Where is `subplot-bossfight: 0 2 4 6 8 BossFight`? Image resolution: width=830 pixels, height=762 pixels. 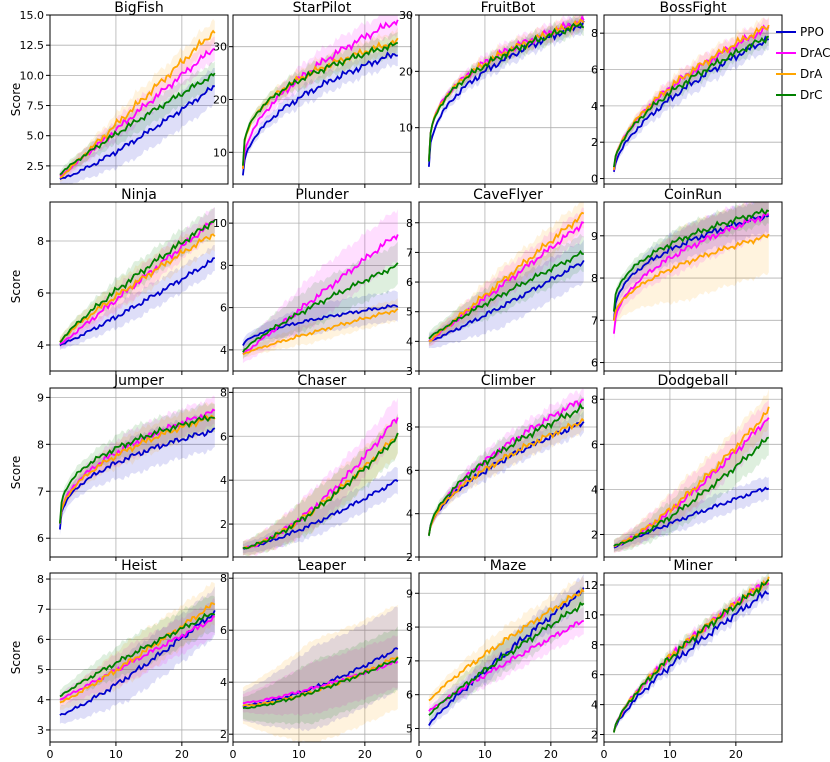
subplot-bossfight: 0 2 4 6 8 BossFight is located at coordinates (687, 94).